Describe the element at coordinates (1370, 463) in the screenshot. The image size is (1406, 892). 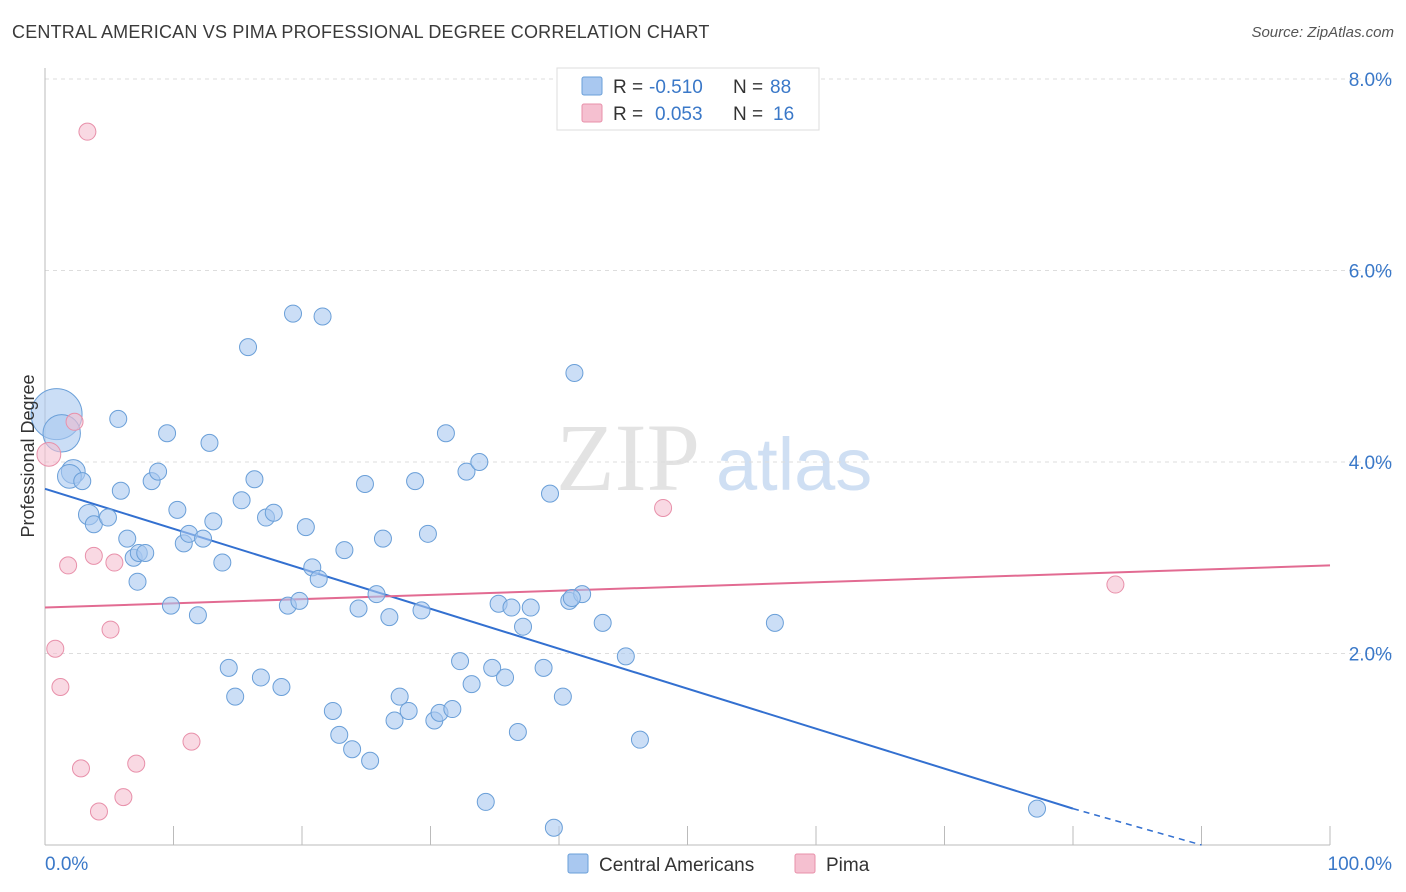
I see `y-tick-label: 4.0%` at that location.